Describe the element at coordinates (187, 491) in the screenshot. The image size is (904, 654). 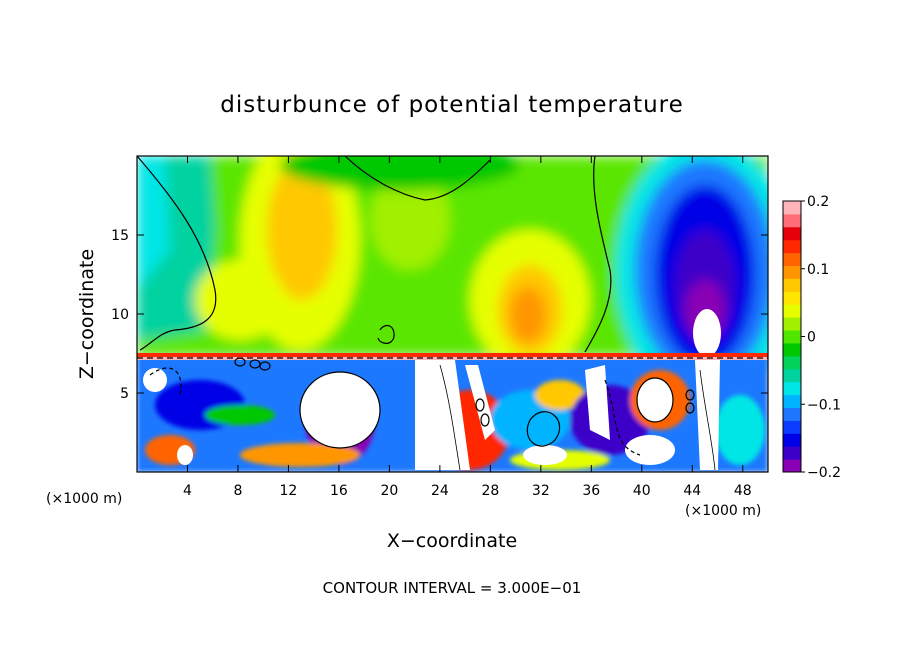
I see `x-tick-label: 4` at that location.